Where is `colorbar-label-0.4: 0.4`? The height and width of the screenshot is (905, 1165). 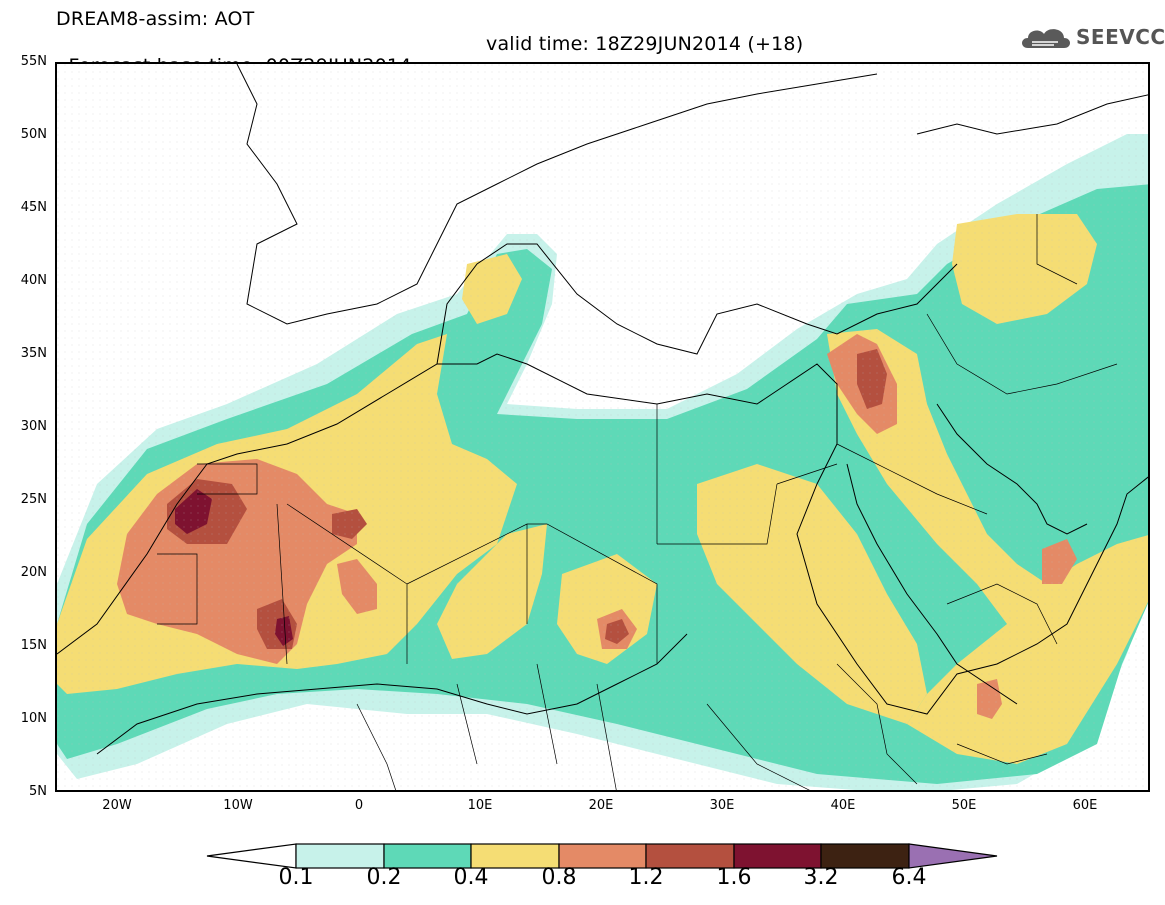 colorbar-label-0.4: 0.4 is located at coordinates (471, 877).